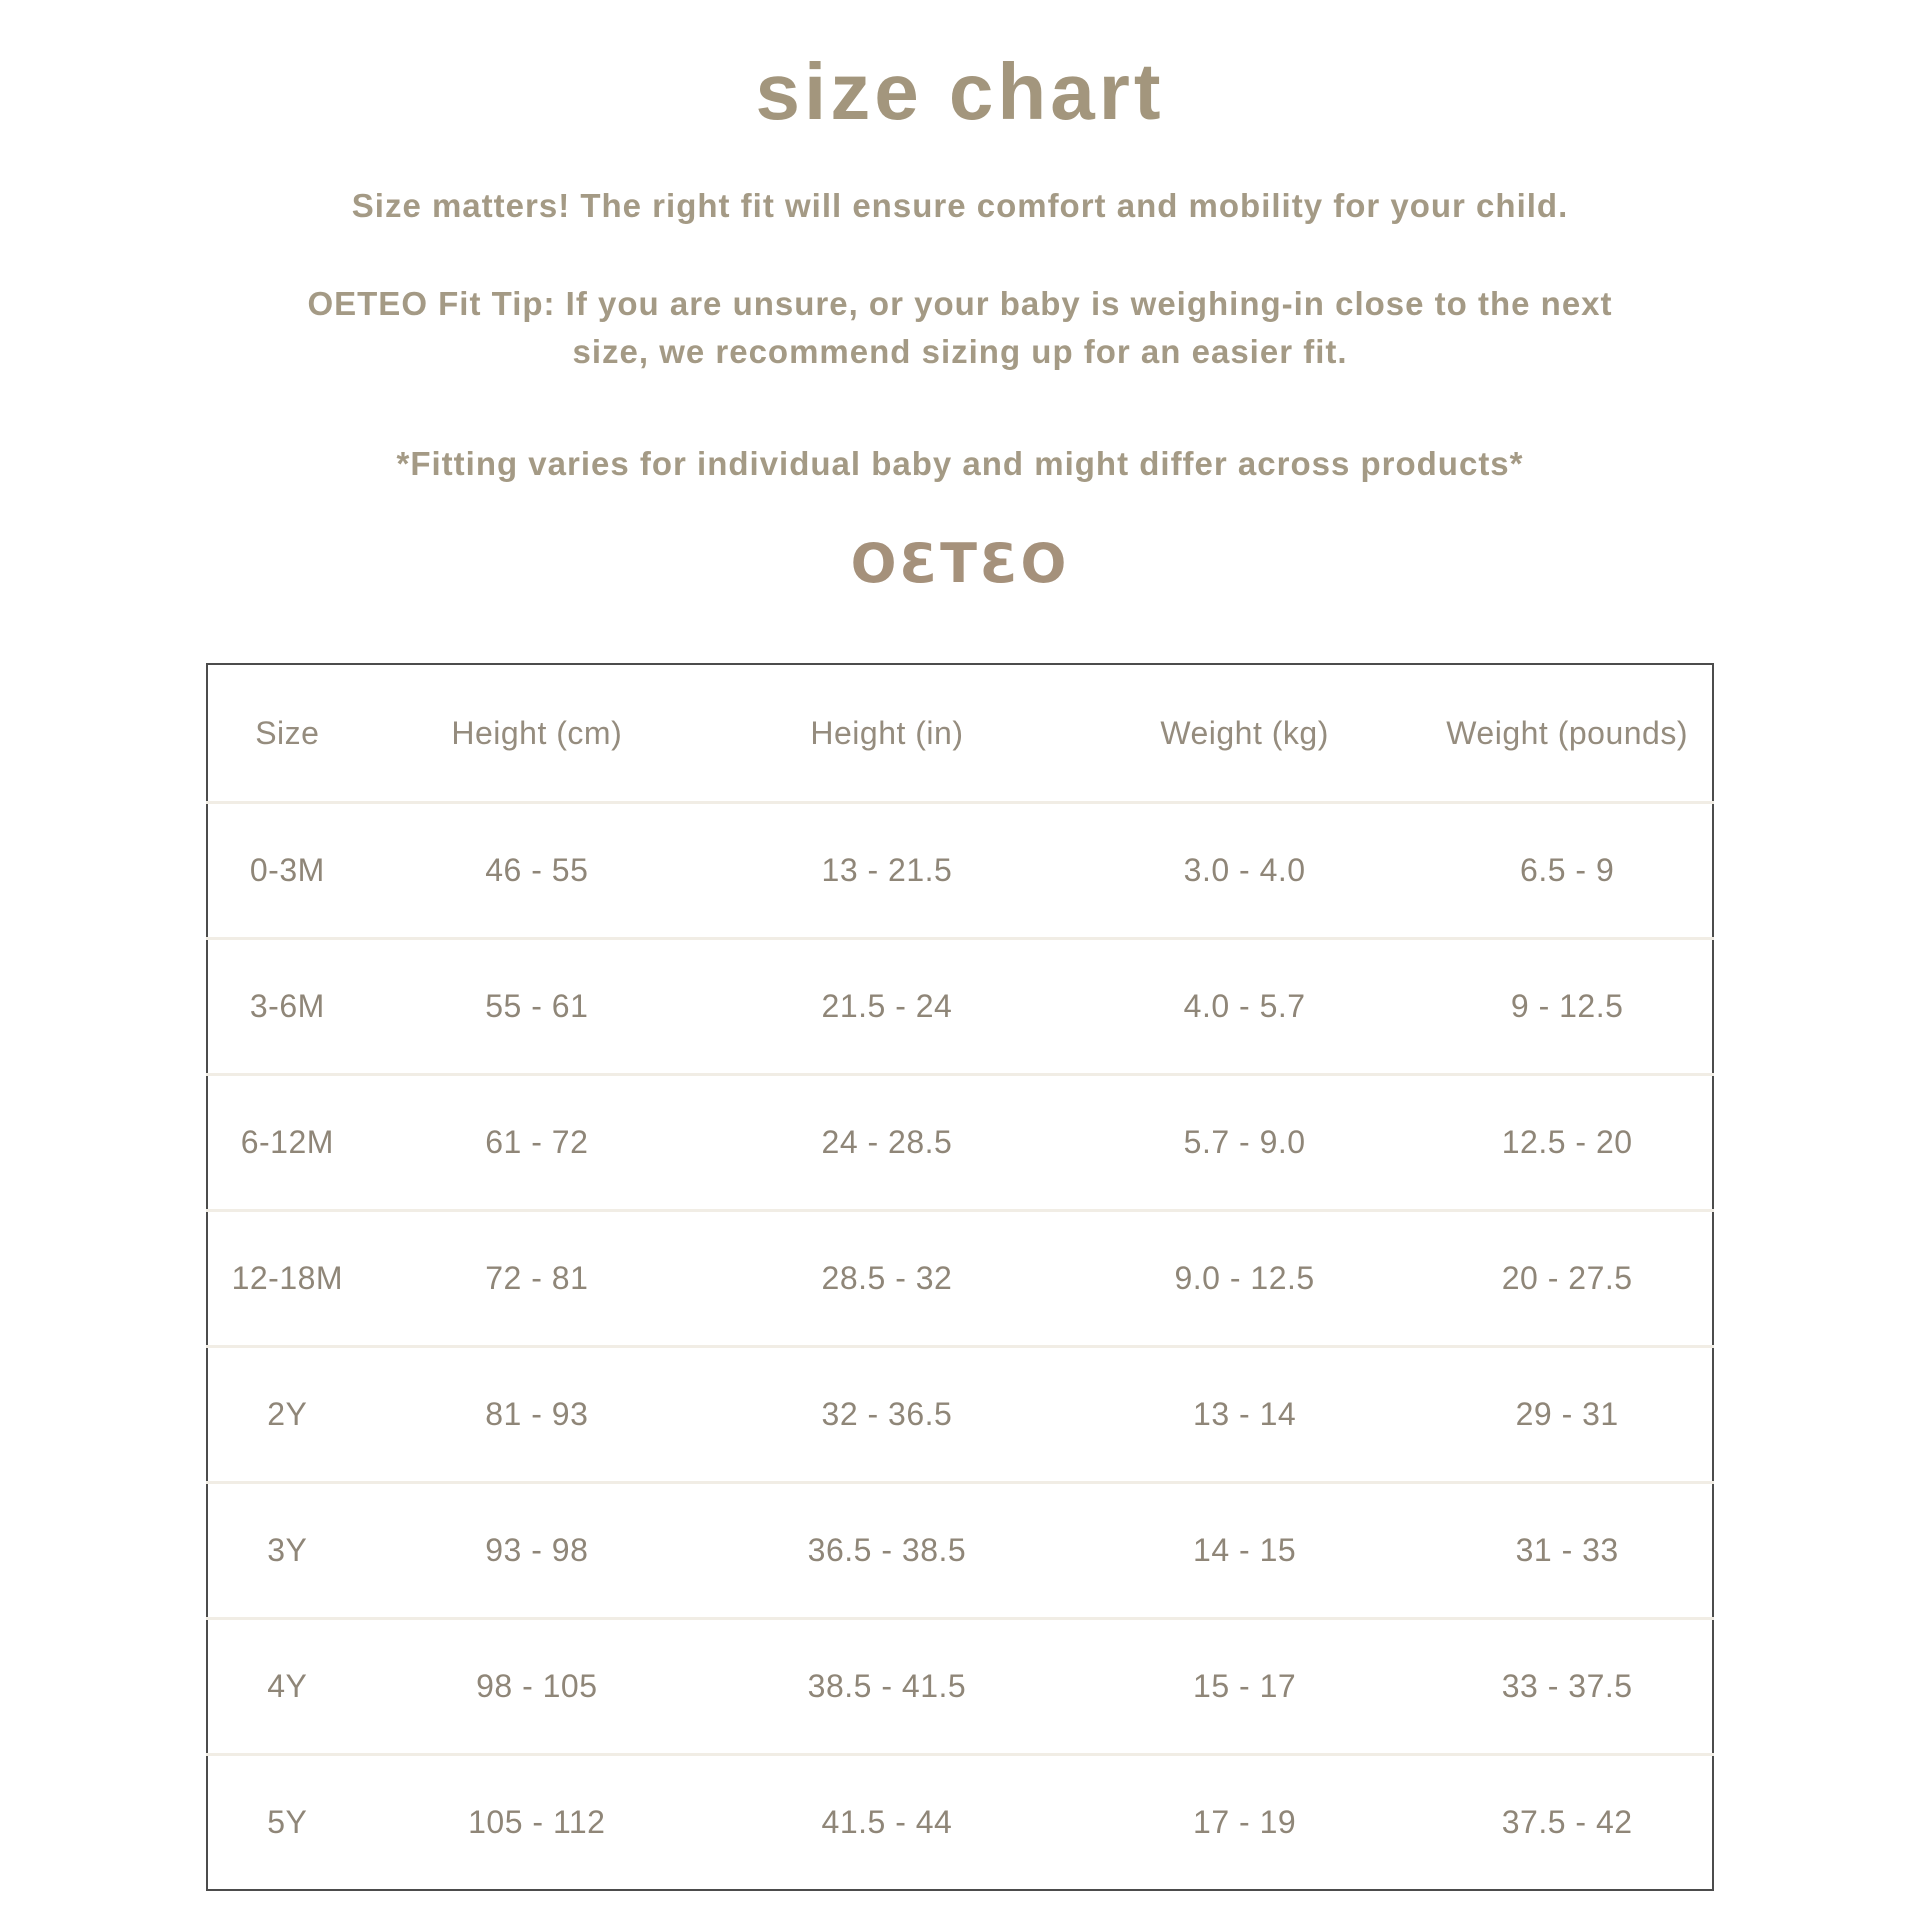 The height and width of the screenshot is (1920, 1920). Describe the element at coordinates (1245, 1414) in the screenshot. I see `value-cell: 13 - 14` at that location.